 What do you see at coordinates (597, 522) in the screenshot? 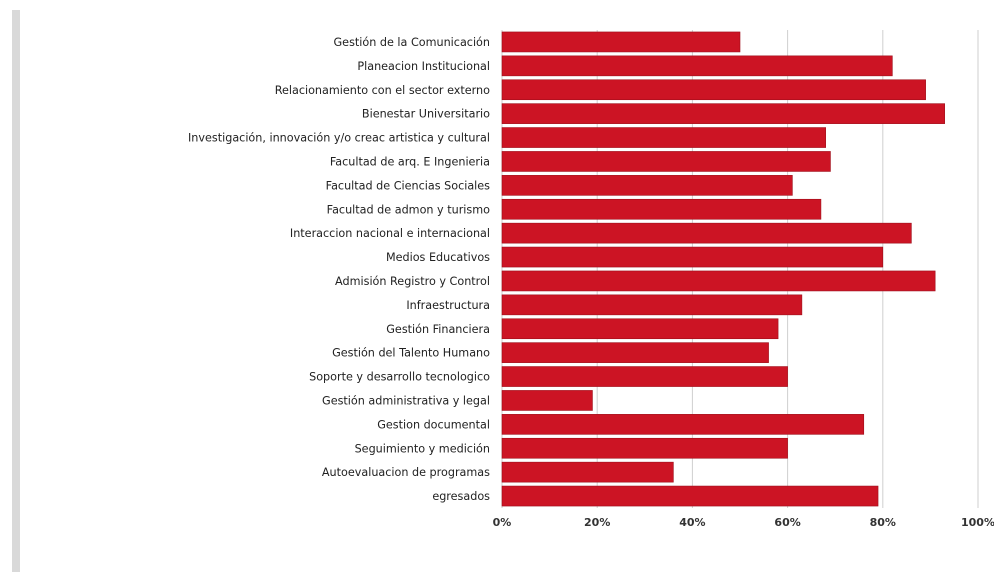
I see `x-tick-label: 20%` at bounding box center [597, 522].